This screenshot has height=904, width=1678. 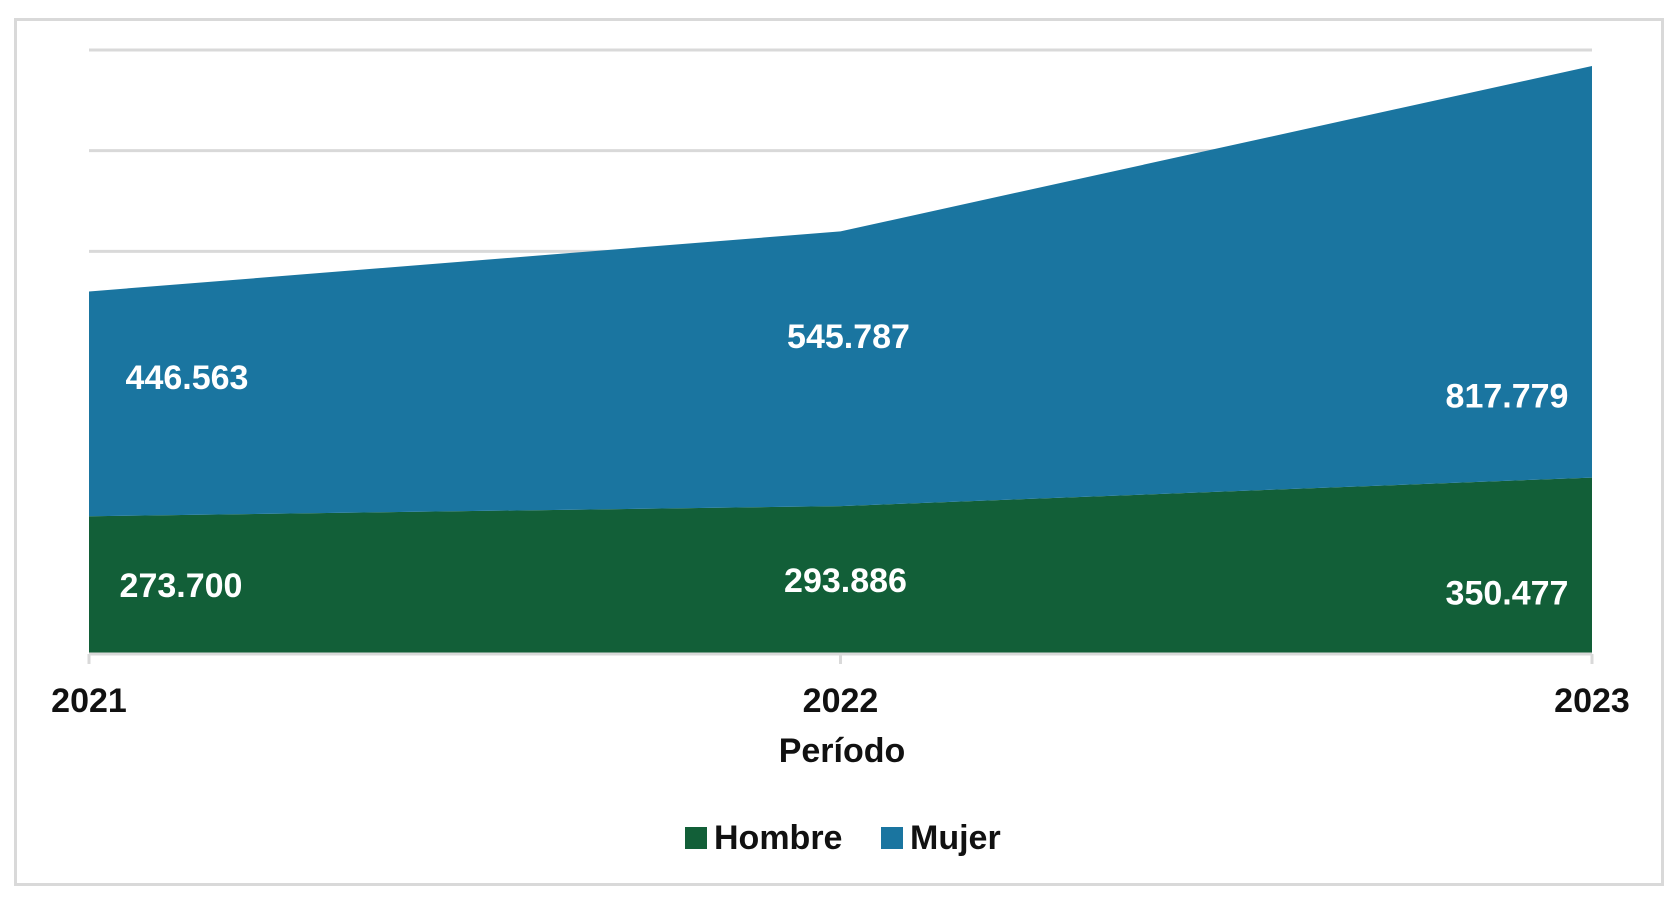 I want to click on x-axis-title: Período, so click(x=842, y=751).